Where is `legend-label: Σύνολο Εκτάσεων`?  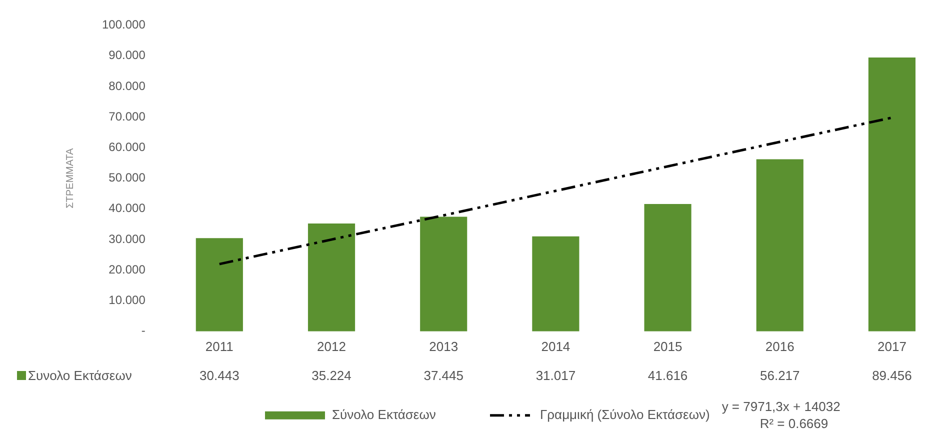 legend-label: Σύνολο Εκτάσεων is located at coordinates (384, 414).